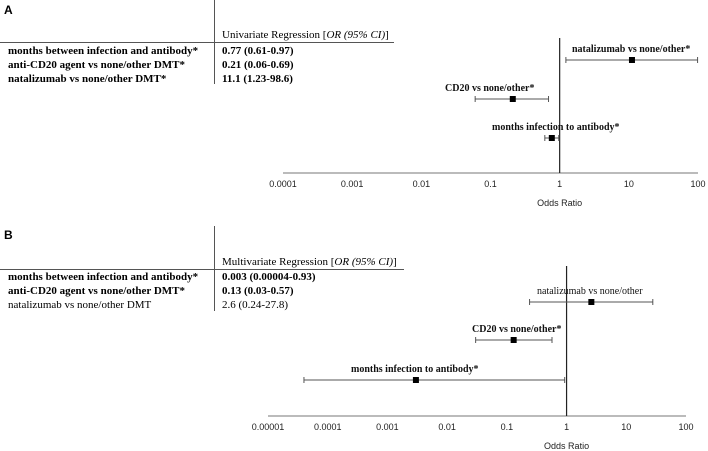  Describe the element at coordinates (631, 49) in the screenshot. I see `point-label: natalizumab vs none/other*` at that location.